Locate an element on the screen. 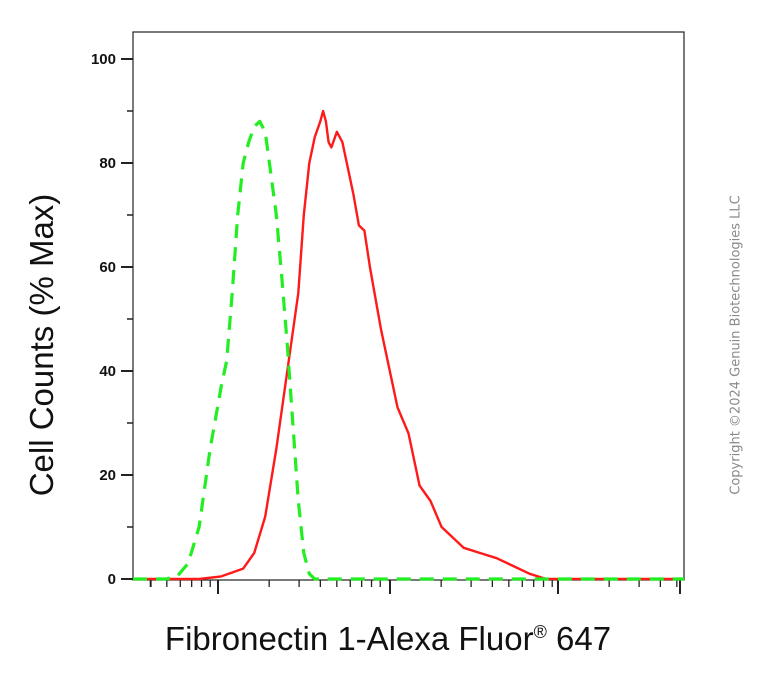 Image resolution: width=776 pixels, height=690 pixels. x-axis-label-registered-mark: ® is located at coordinates (540, 632).